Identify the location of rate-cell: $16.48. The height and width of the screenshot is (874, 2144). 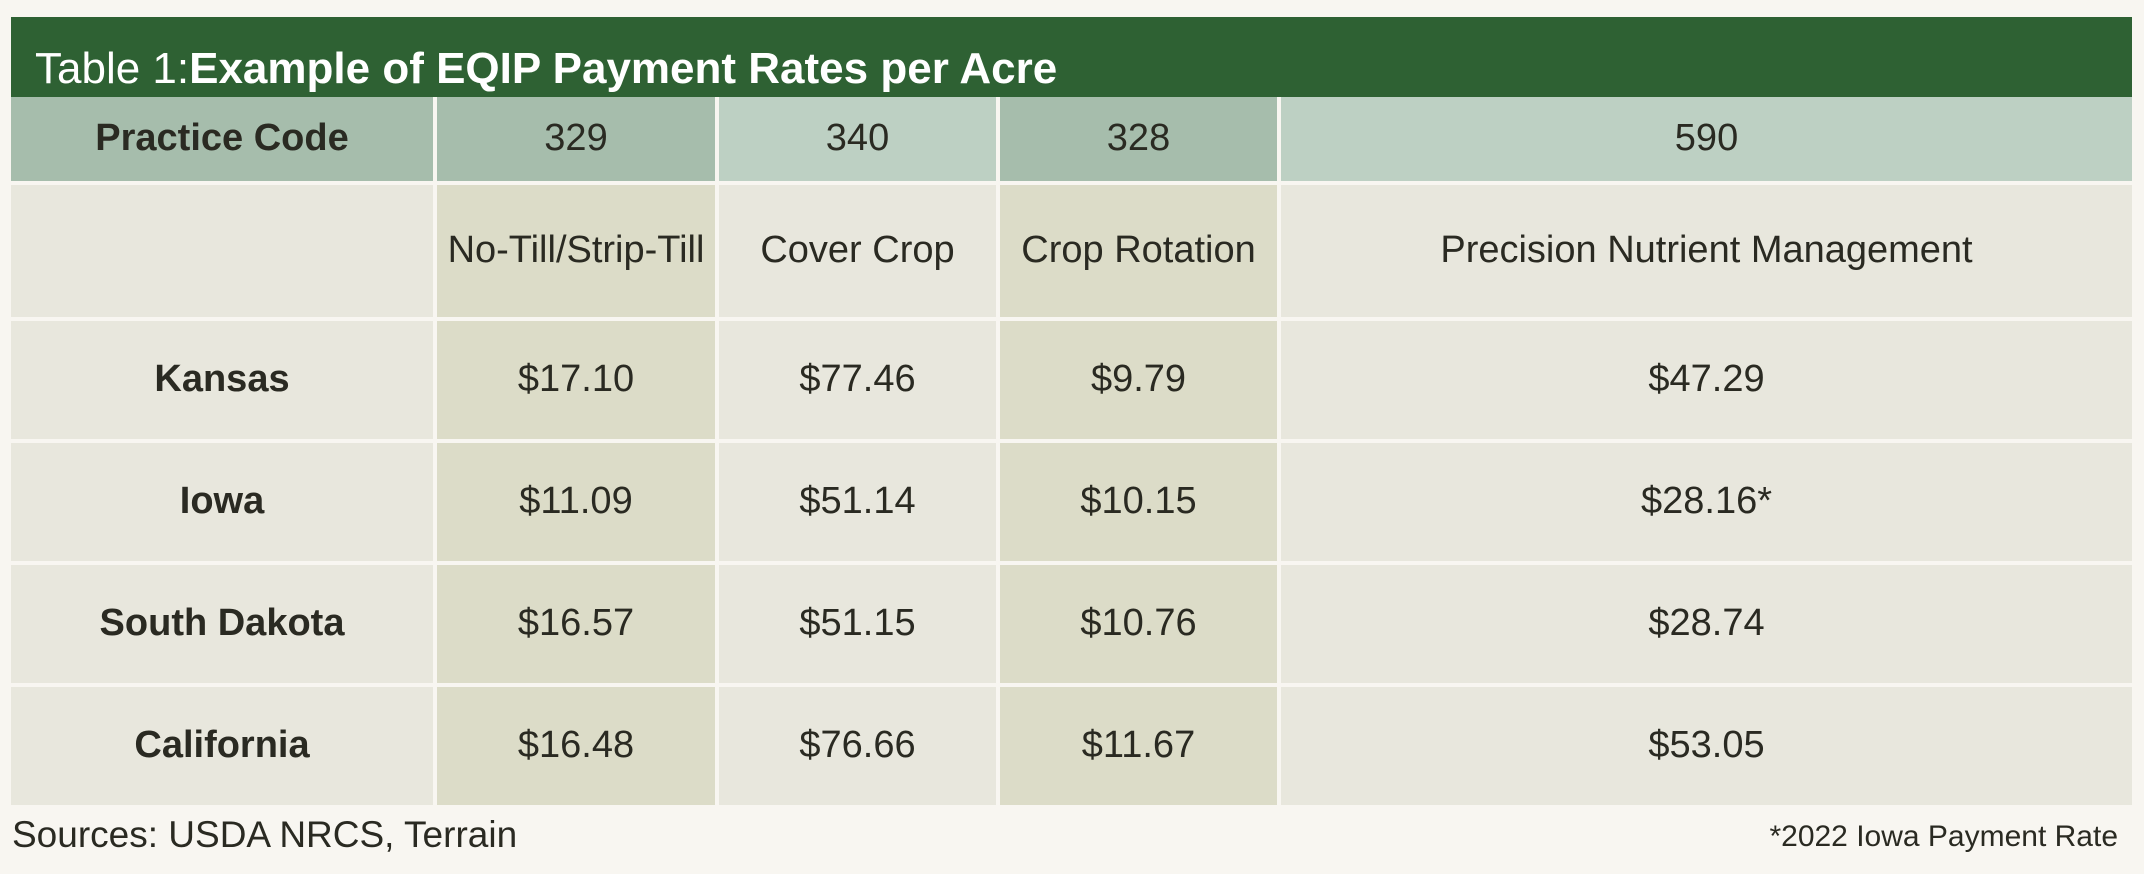
(576, 744).